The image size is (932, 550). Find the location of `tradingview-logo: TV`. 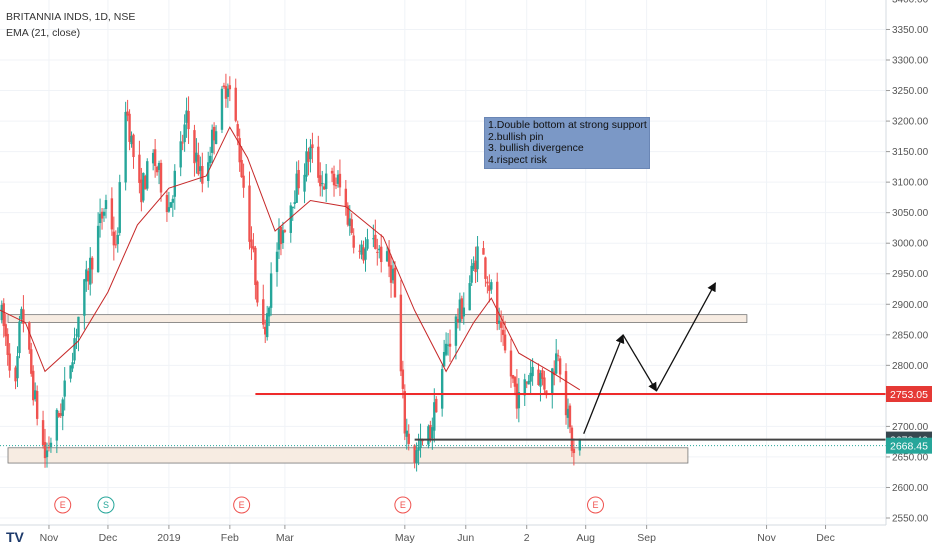

tradingview-logo: TV is located at coordinates (15, 537).